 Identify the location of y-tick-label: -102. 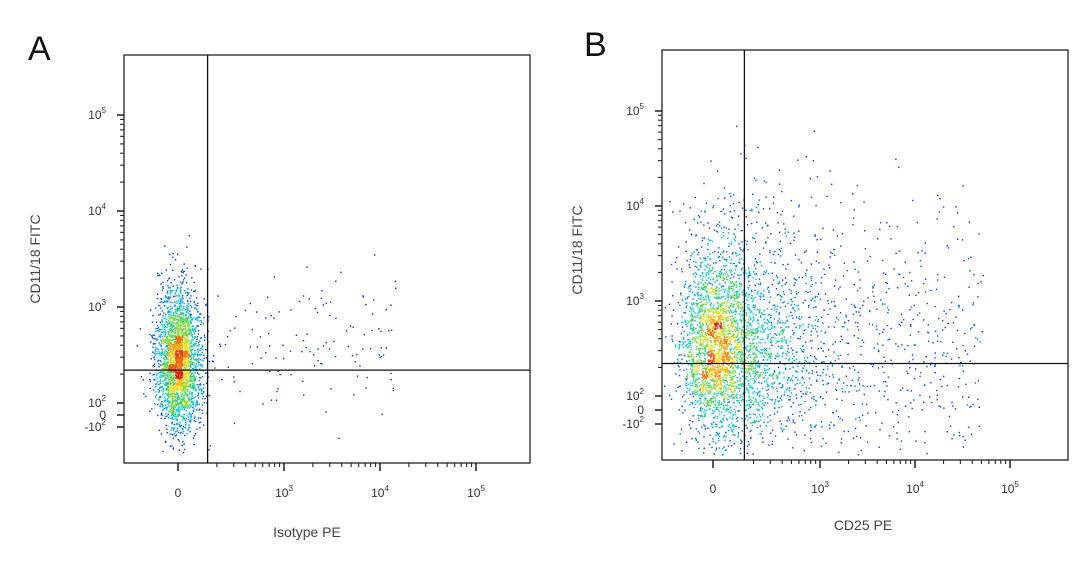
(95, 426).